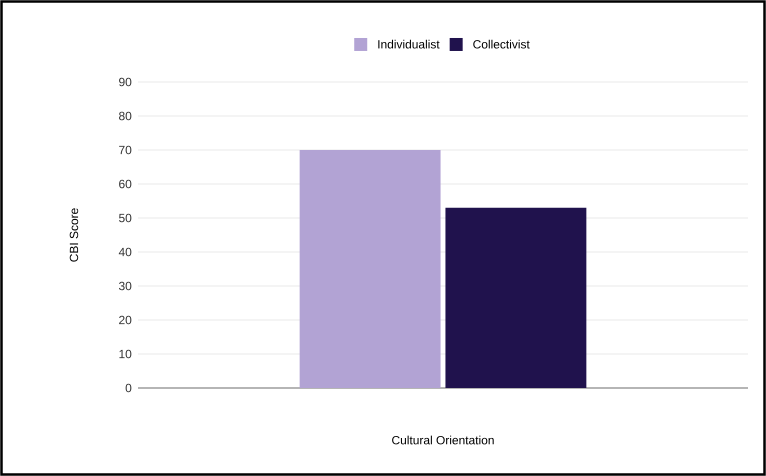 This screenshot has width=766, height=476. Describe the element at coordinates (501, 44) in the screenshot. I see `legend-label: Collectivist` at that location.